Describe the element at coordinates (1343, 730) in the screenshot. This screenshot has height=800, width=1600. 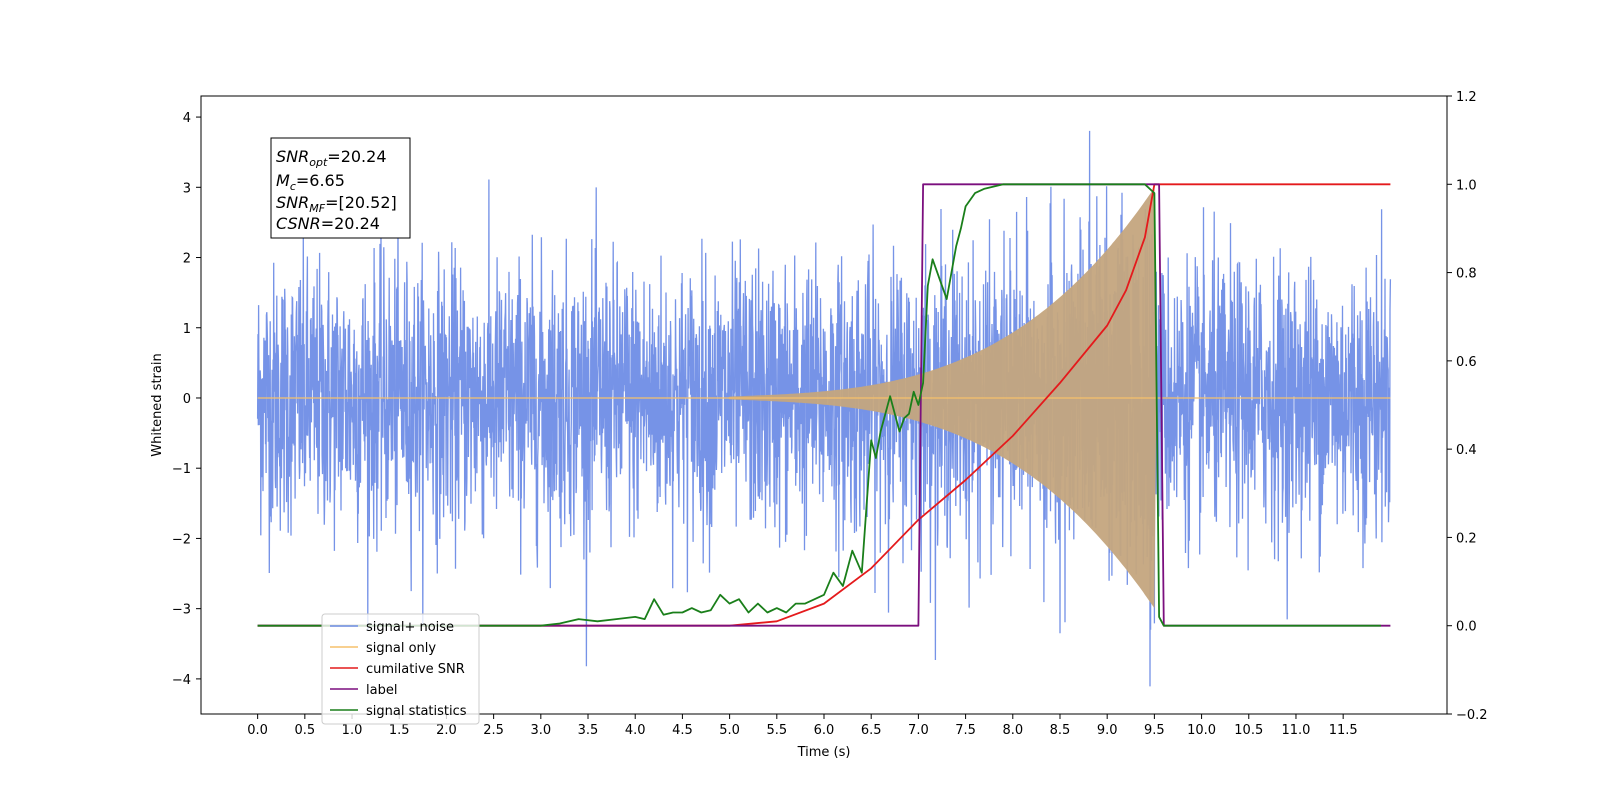
I see `x-tick-label: 11.5` at that location.